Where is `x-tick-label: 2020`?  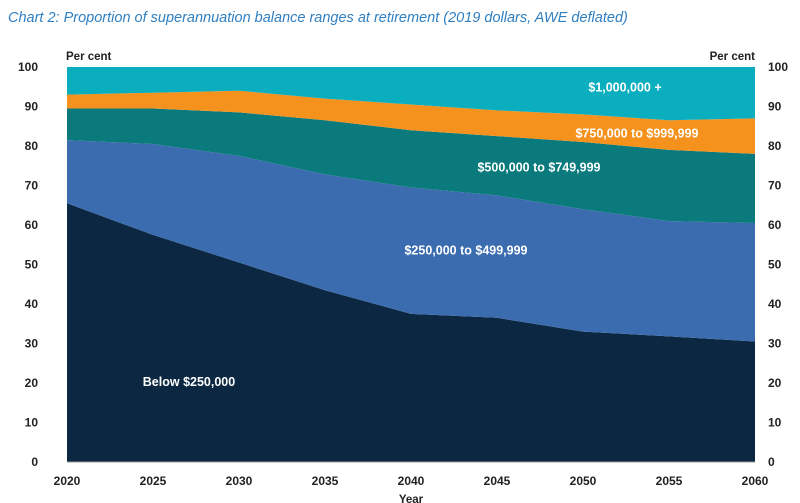
x-tick-label: 2020 is located at coordinates (67, 481).